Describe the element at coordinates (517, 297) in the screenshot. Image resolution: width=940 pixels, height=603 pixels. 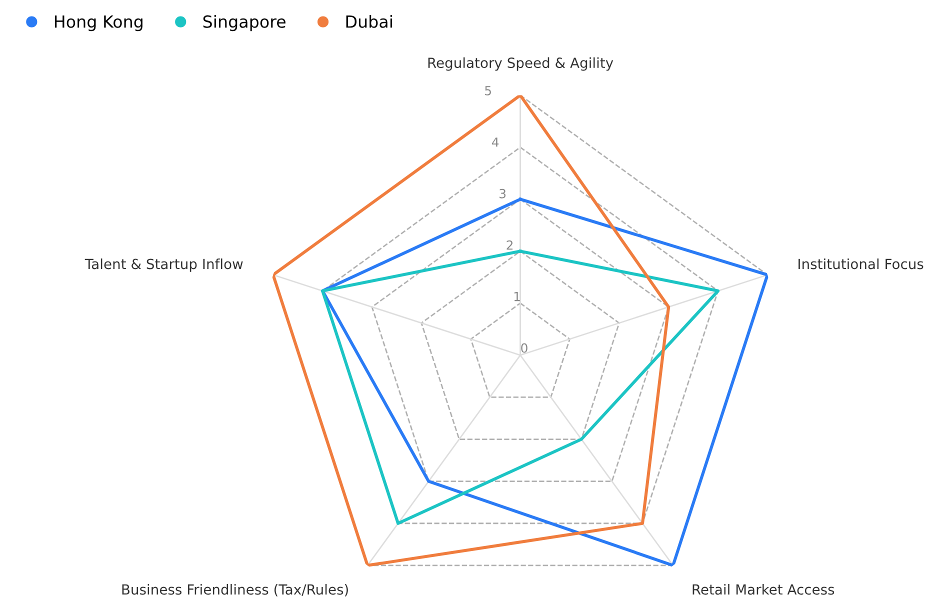
I see `y-tick-label: 1` at that location.